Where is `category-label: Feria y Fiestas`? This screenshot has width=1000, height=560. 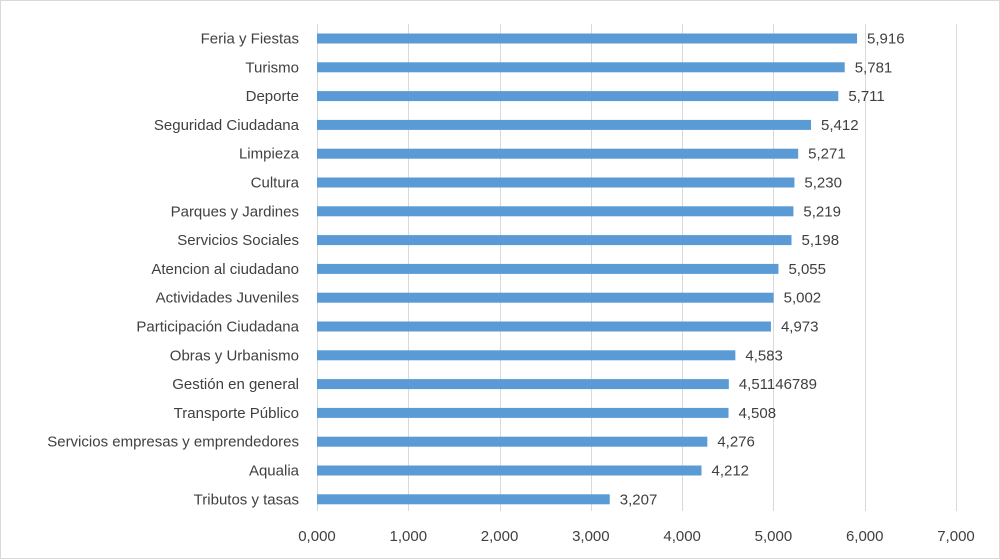 category-label: Feria y Fiestas is located at coordinates (250, 39).